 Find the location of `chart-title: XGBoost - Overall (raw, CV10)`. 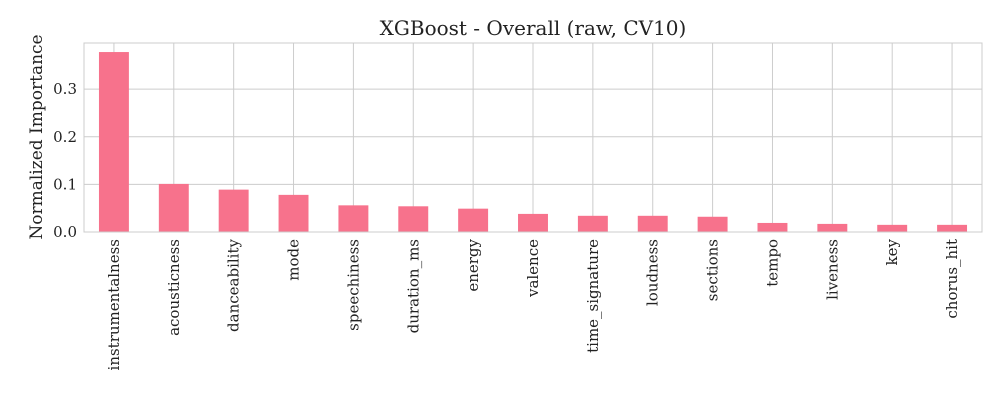

chart-title: XGBoost - Overall (raw, CV10) is located at coordinates (533, 28).